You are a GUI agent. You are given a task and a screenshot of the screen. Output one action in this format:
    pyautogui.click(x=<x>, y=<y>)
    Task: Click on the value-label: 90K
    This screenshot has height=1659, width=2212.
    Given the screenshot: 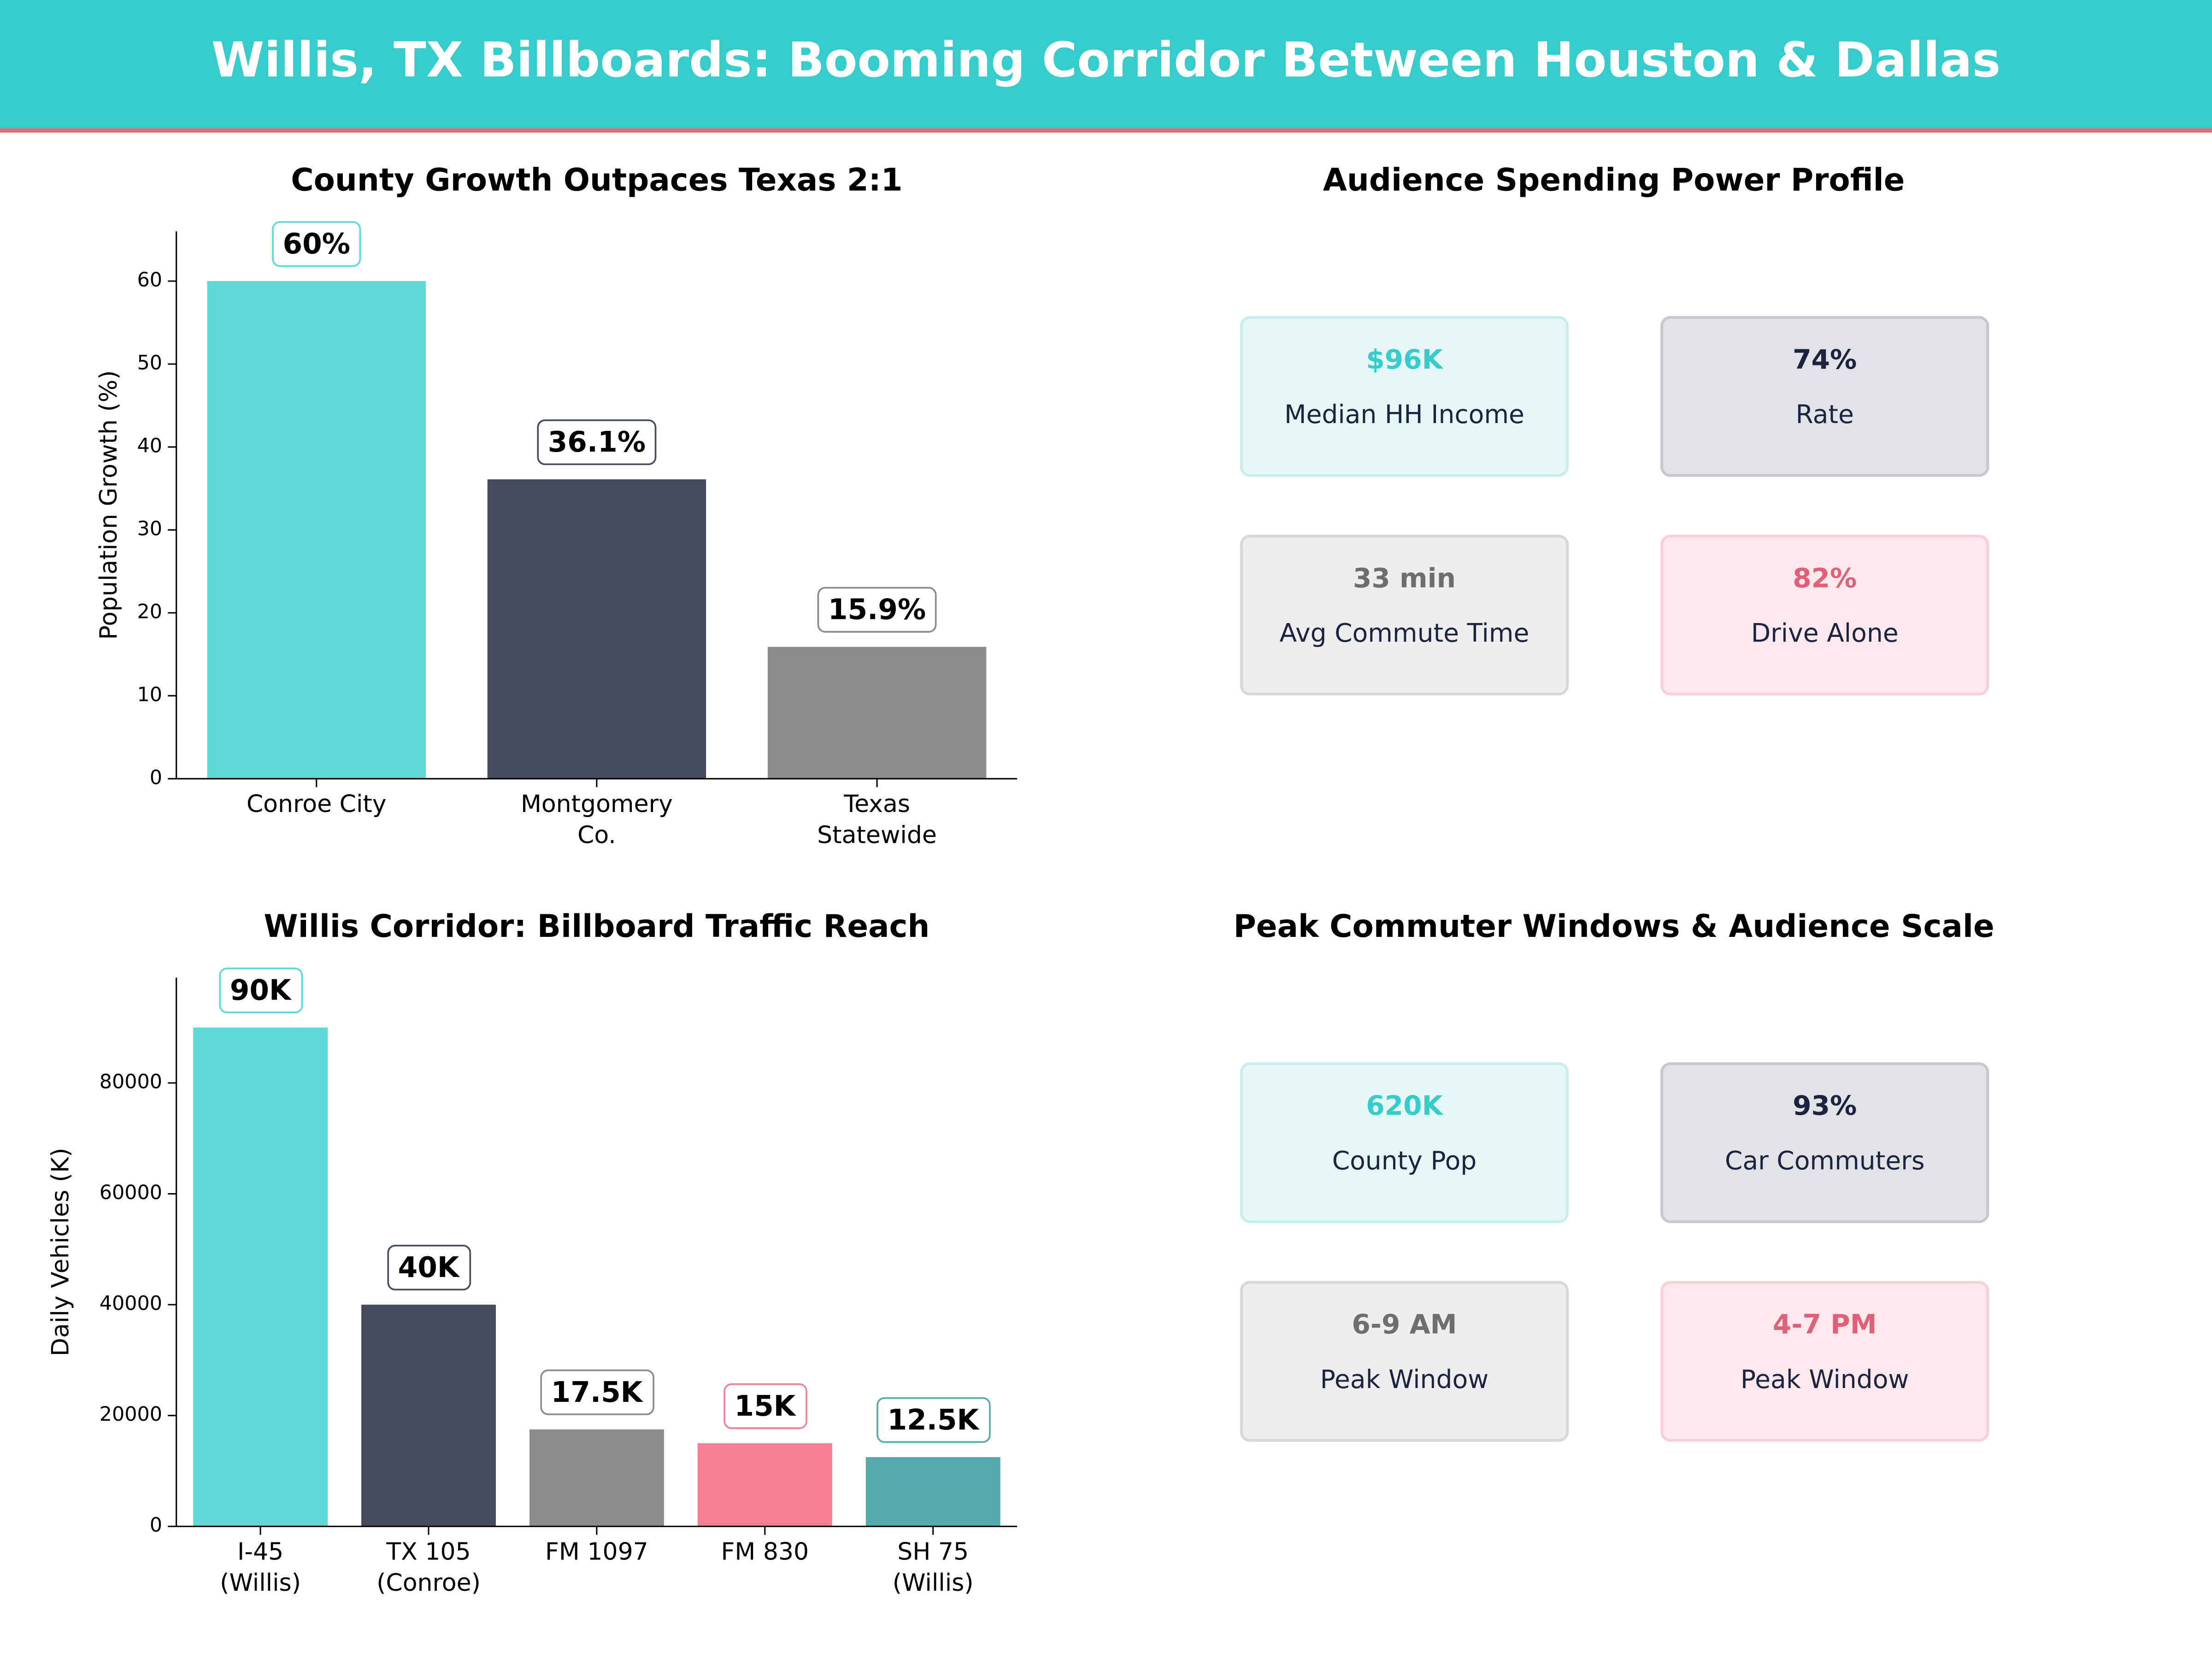 What is the action you would take?
    pyautogui.click(x=261, y=990)
    